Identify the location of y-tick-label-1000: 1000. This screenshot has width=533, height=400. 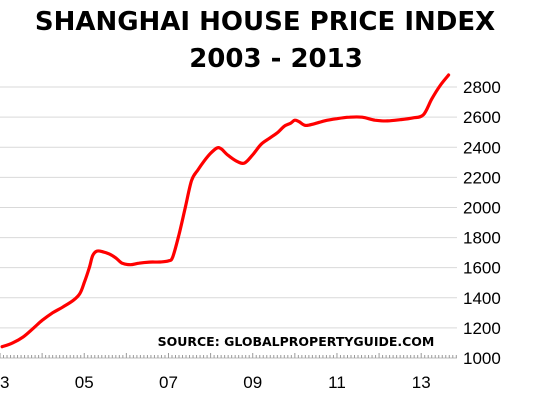
(482, 358).